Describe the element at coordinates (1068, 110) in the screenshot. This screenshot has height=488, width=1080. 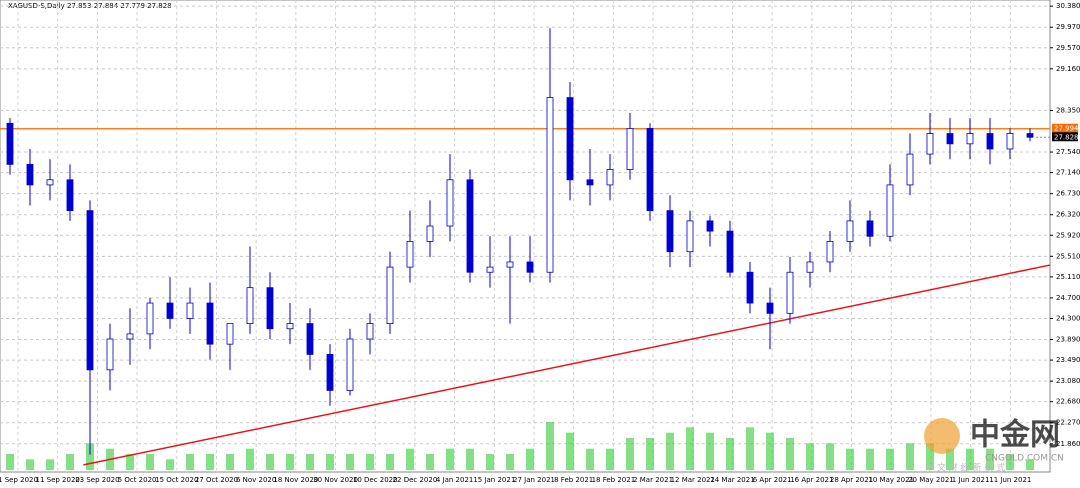
I see `y-tick-label: 28.350` at that location.